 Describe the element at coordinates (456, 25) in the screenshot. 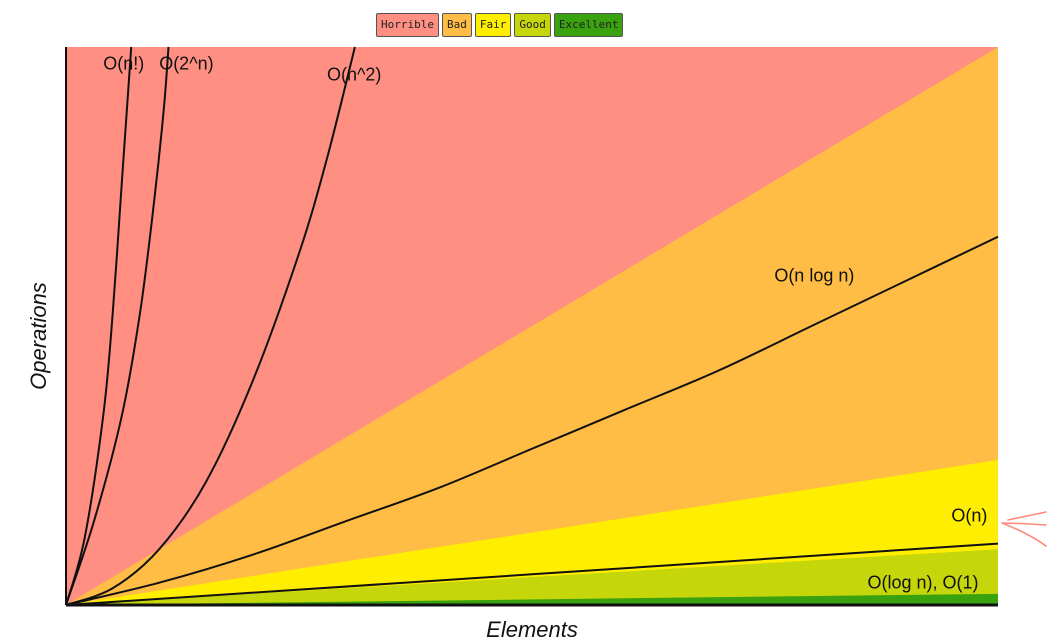

I see `legend-item-bad: Bad` at that location.